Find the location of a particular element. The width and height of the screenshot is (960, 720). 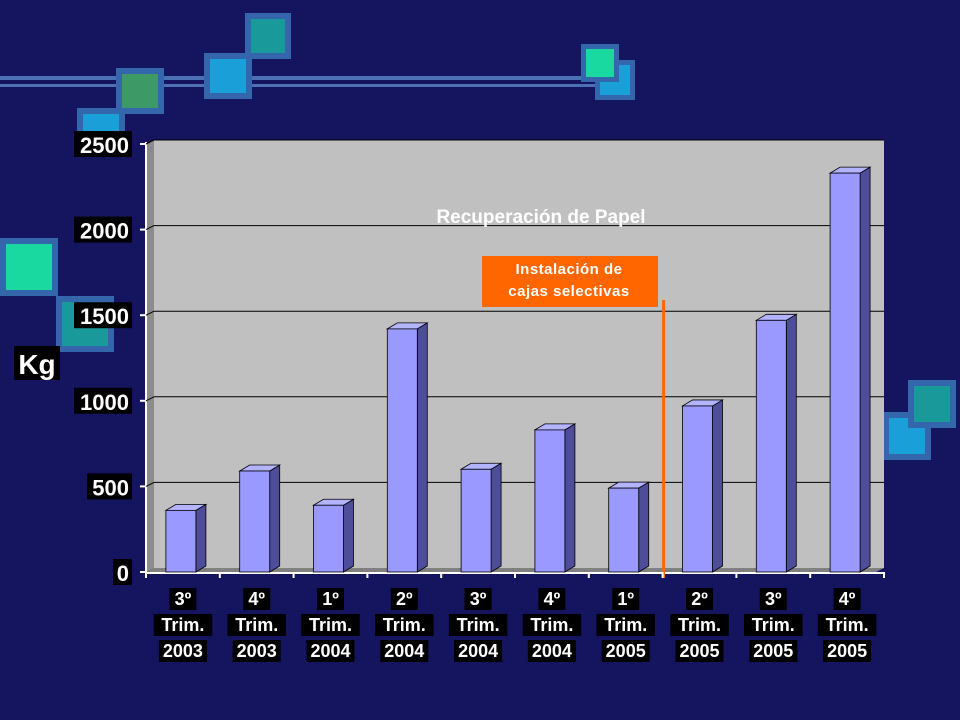

y-axis-label-bg is located at coordinates (37, 363).